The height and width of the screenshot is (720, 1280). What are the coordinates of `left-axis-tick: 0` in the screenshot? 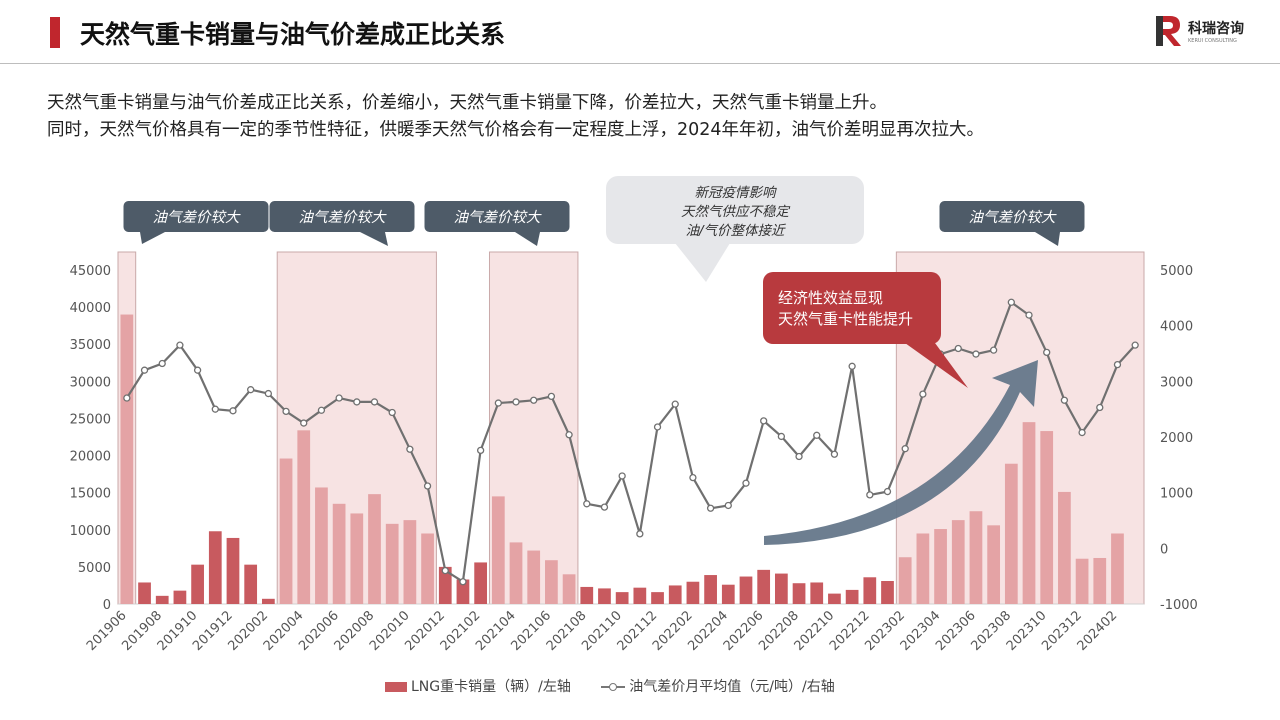 It's located at (107, 605).